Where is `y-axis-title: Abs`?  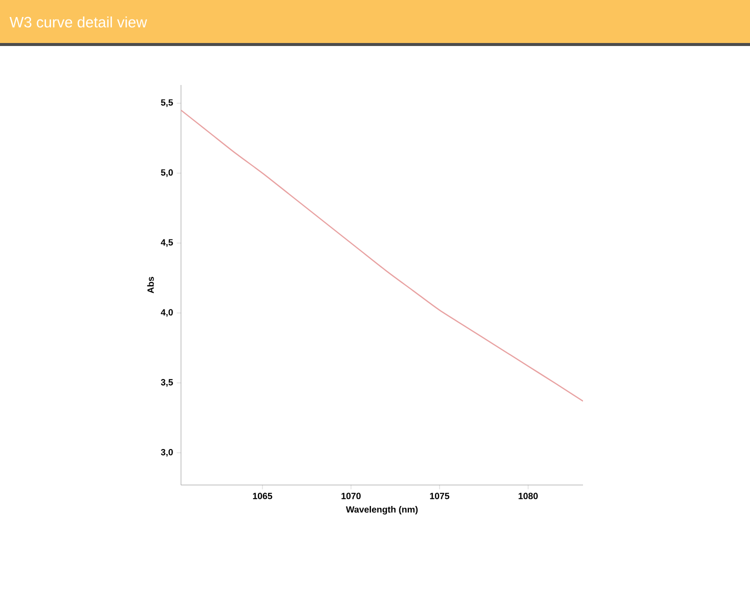
y-axis-title: Abs is located at coordinates (150, 285).